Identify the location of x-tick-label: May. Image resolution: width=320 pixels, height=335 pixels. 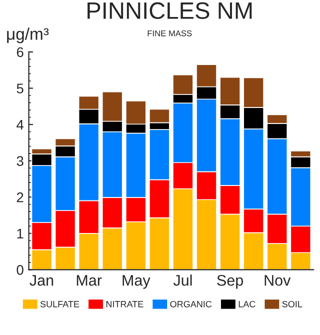
(136, 282).